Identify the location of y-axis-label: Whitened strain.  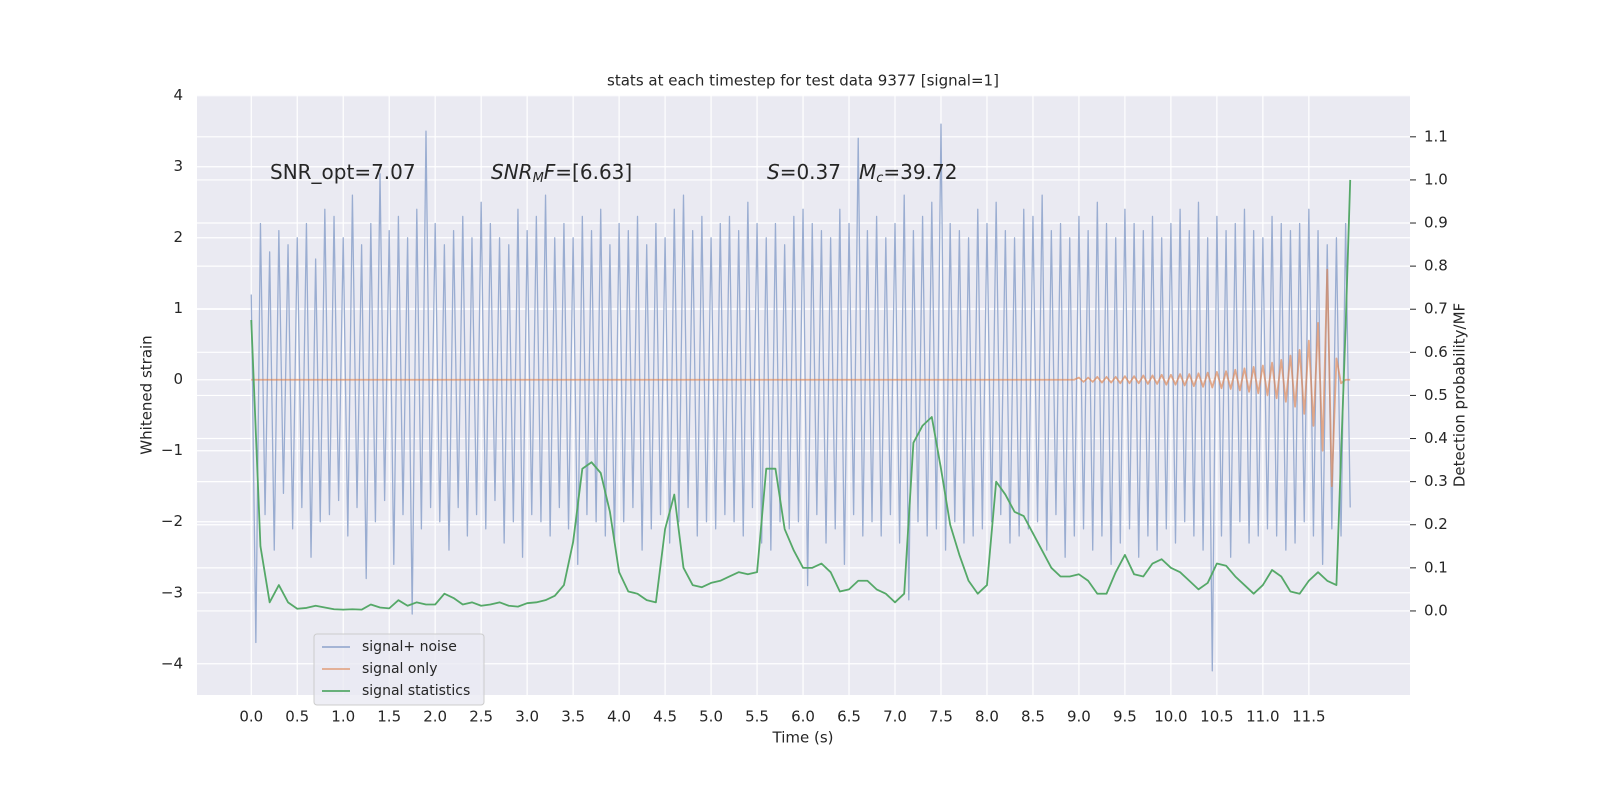
(147, 394).